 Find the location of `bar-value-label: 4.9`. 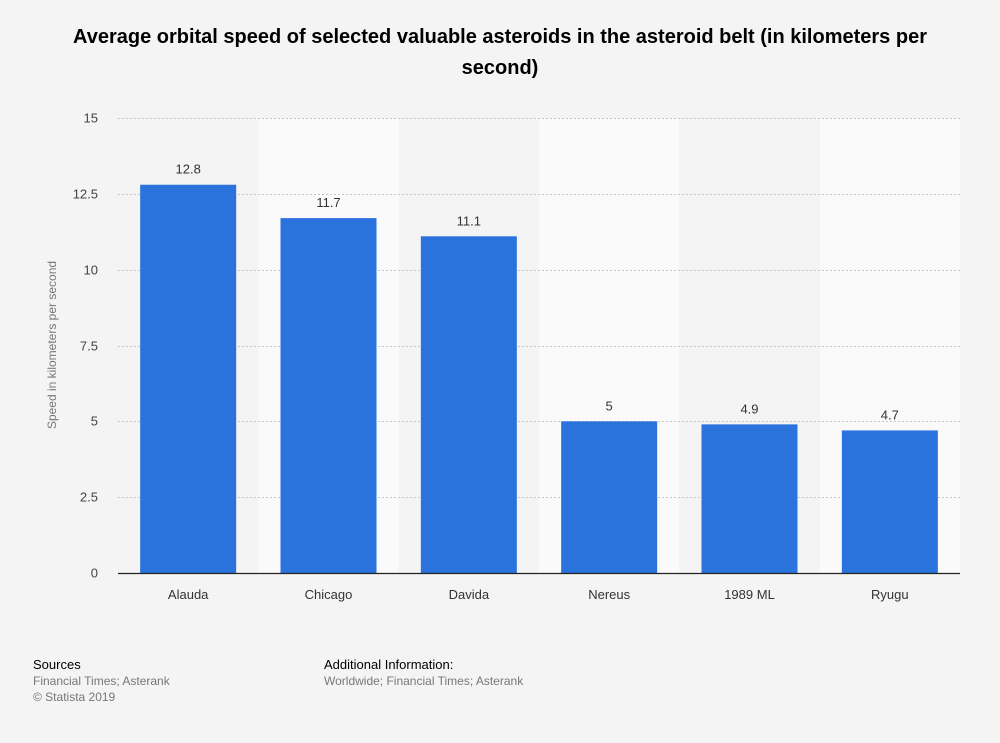

bar-value-label: 4.9 is located at coordinates (749, 408).